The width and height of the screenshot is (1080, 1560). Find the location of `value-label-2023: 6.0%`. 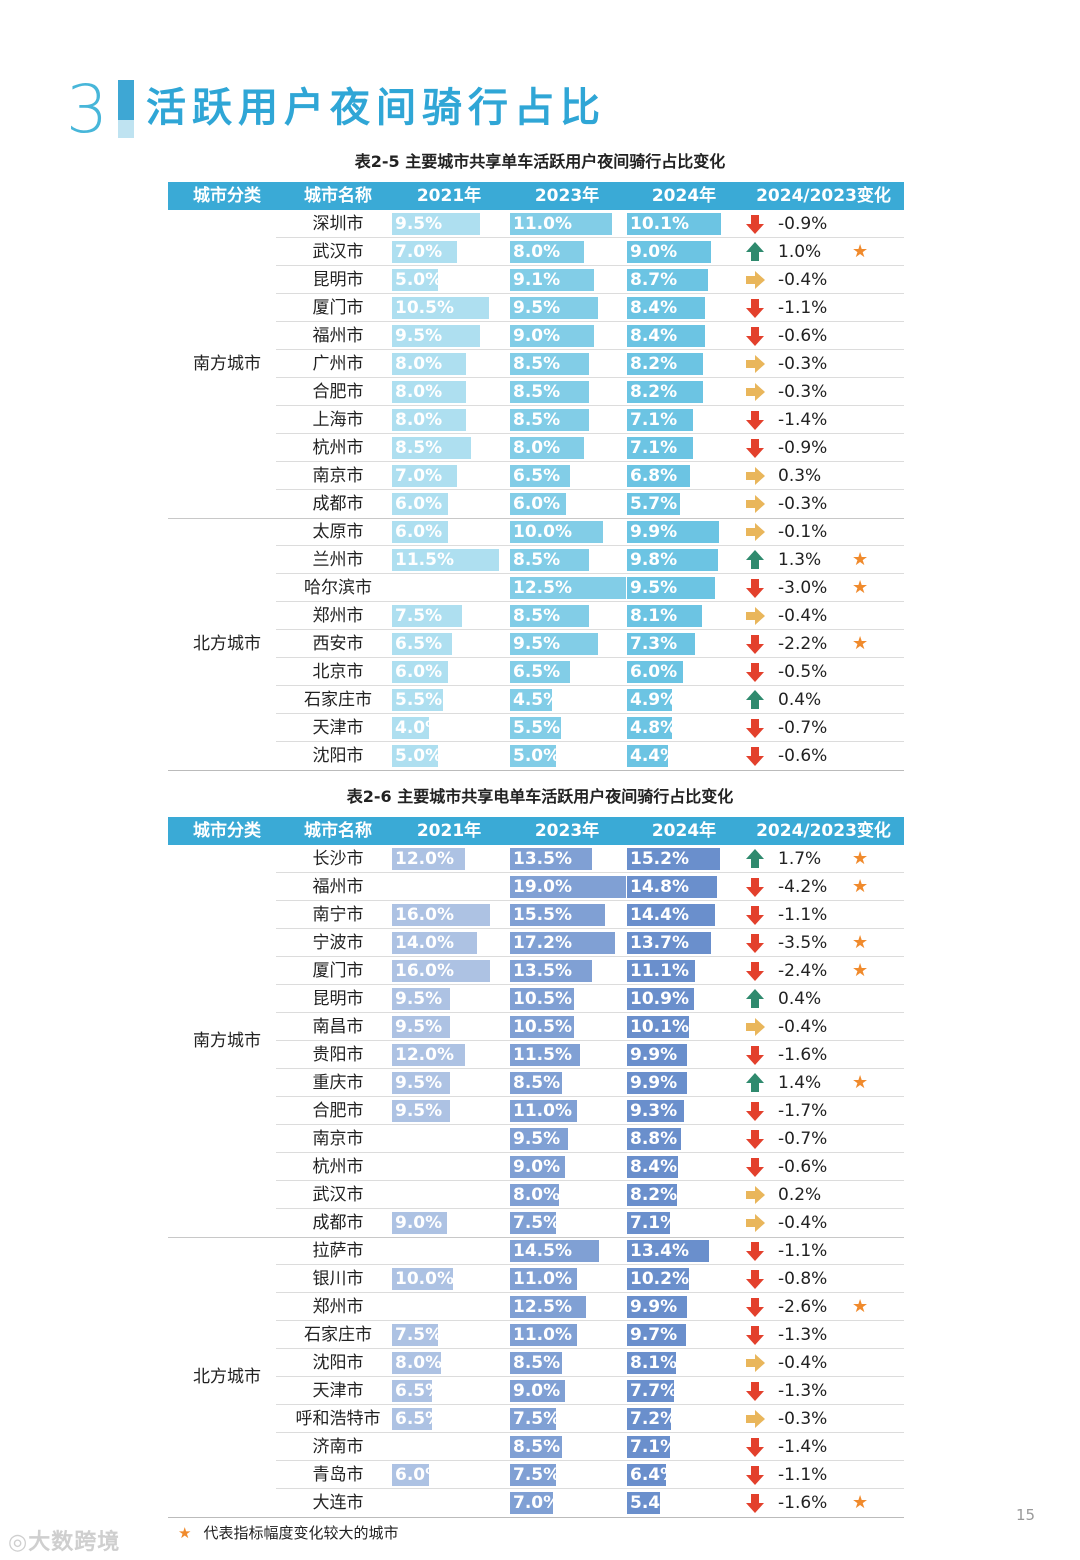

value-label-2023: 6.0% is located at coordinates (537, 504).